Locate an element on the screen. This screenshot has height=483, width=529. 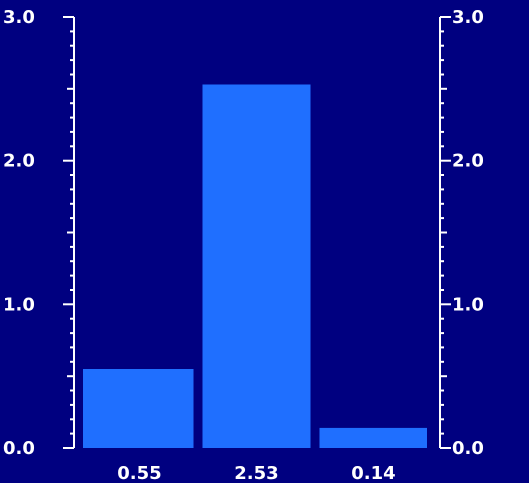
right-y-tick-label: 2.0 is located at coordinates (468, 161).